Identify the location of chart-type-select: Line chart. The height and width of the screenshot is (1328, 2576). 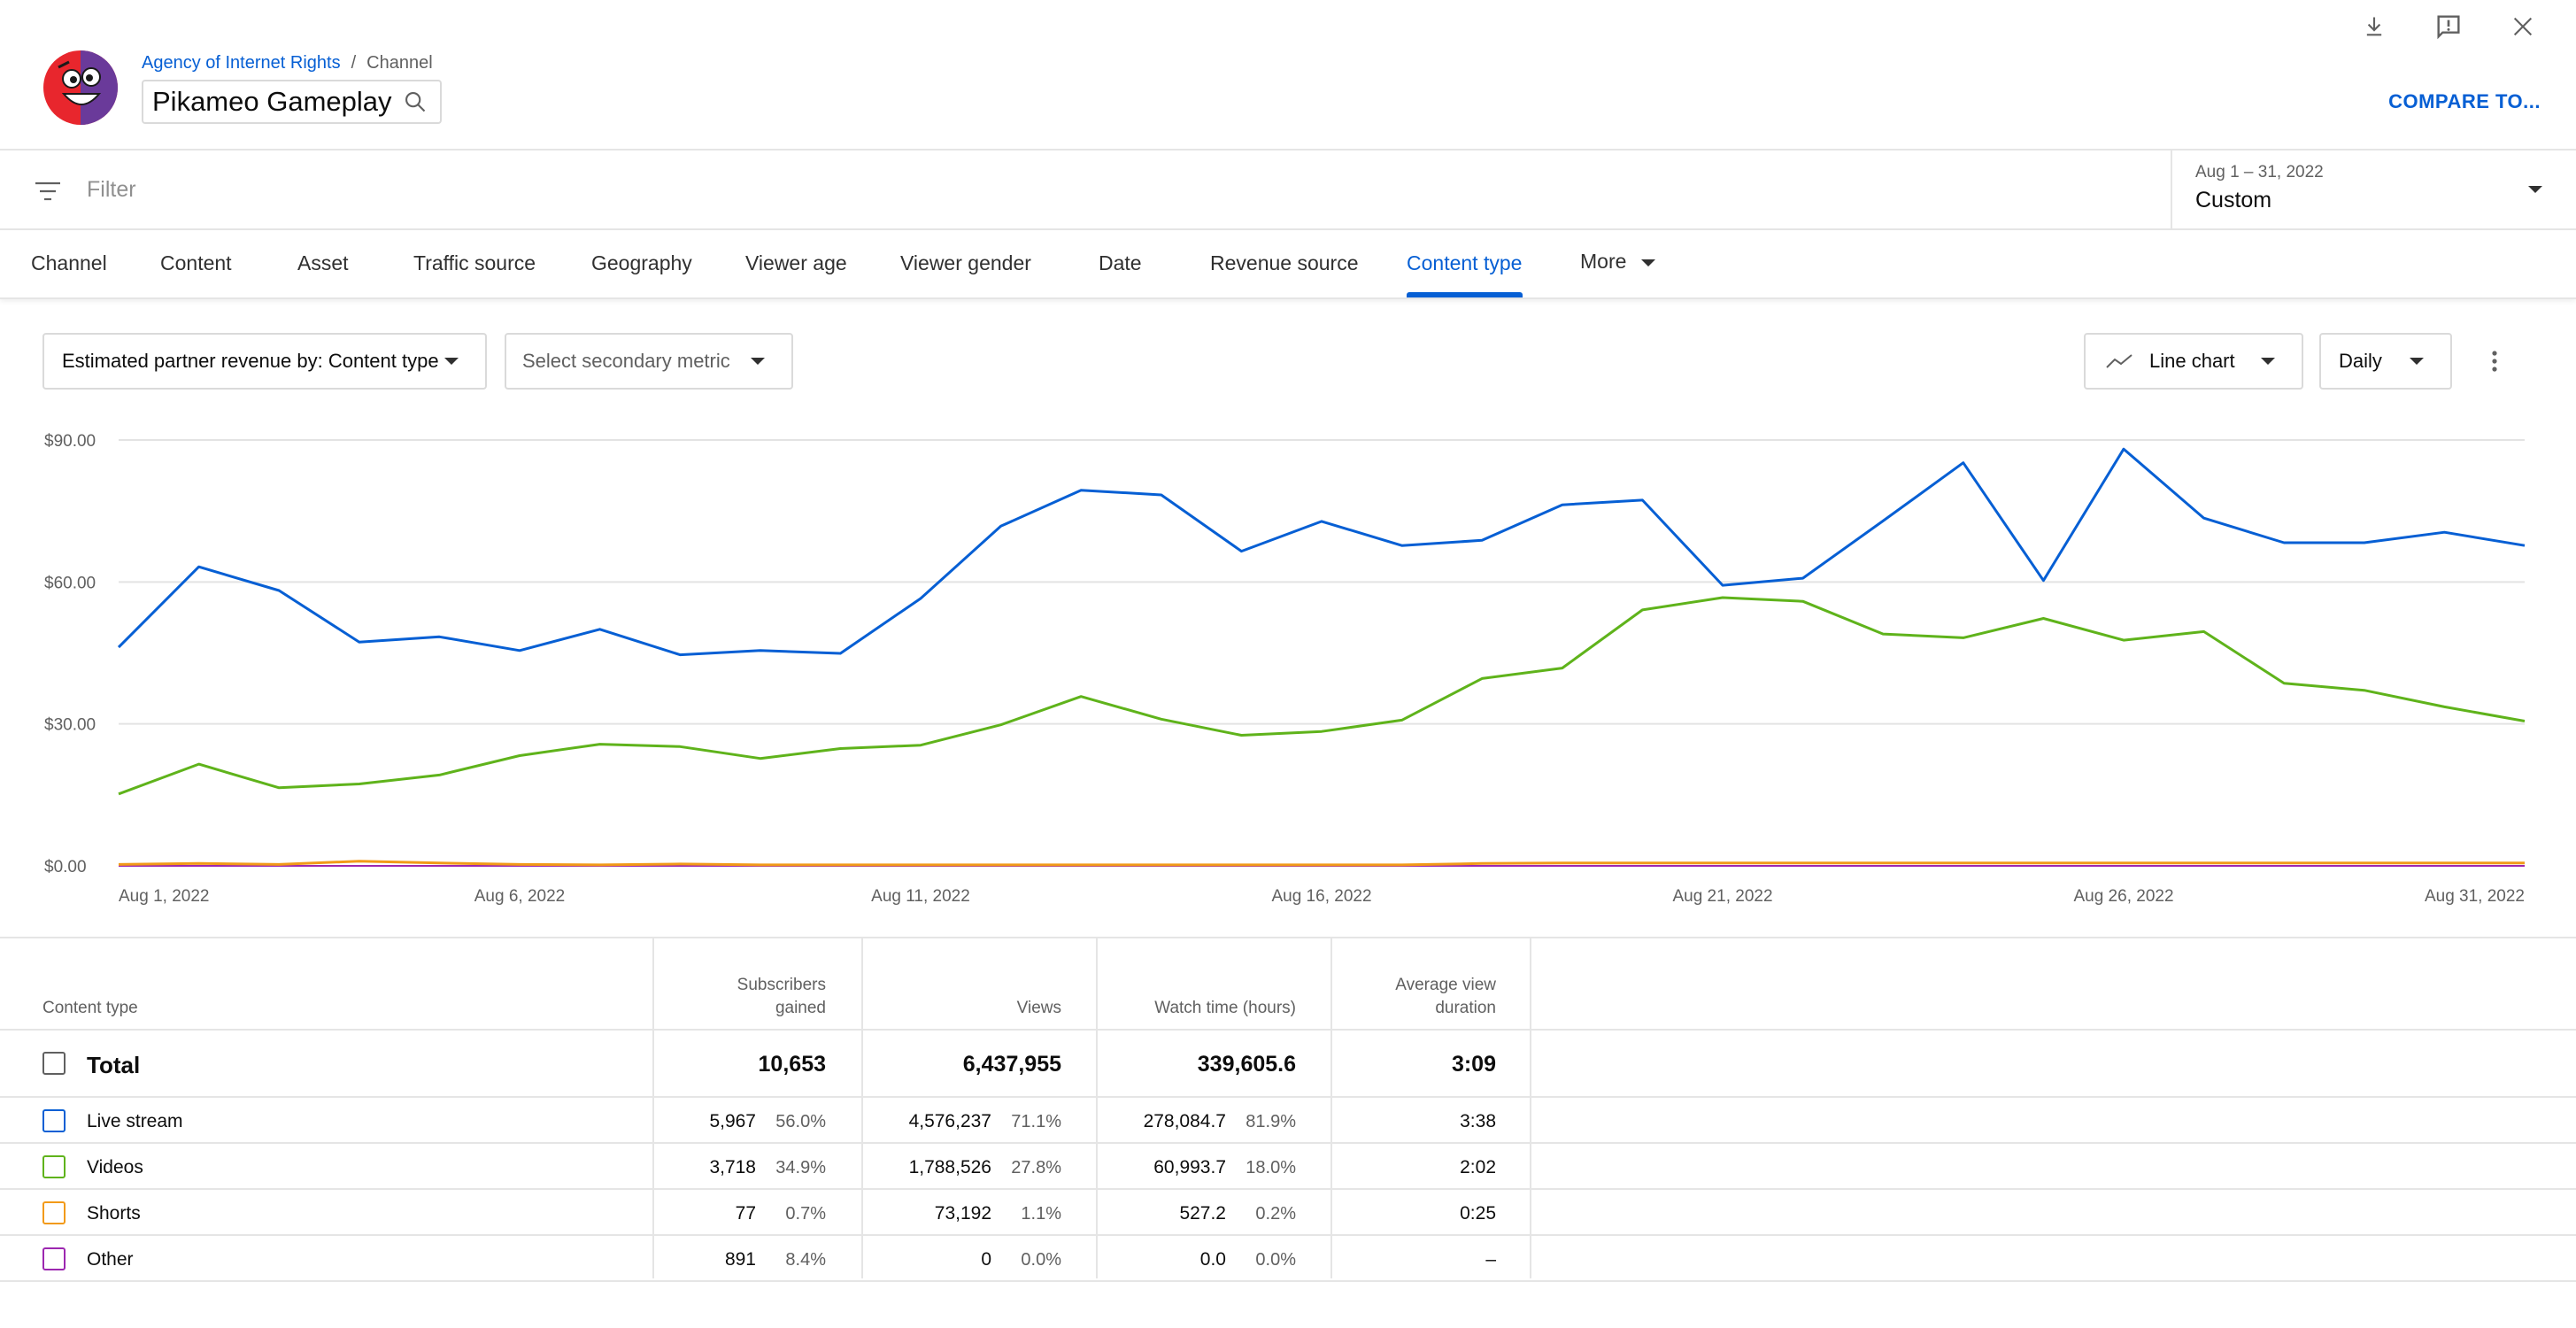
(2193, 361).